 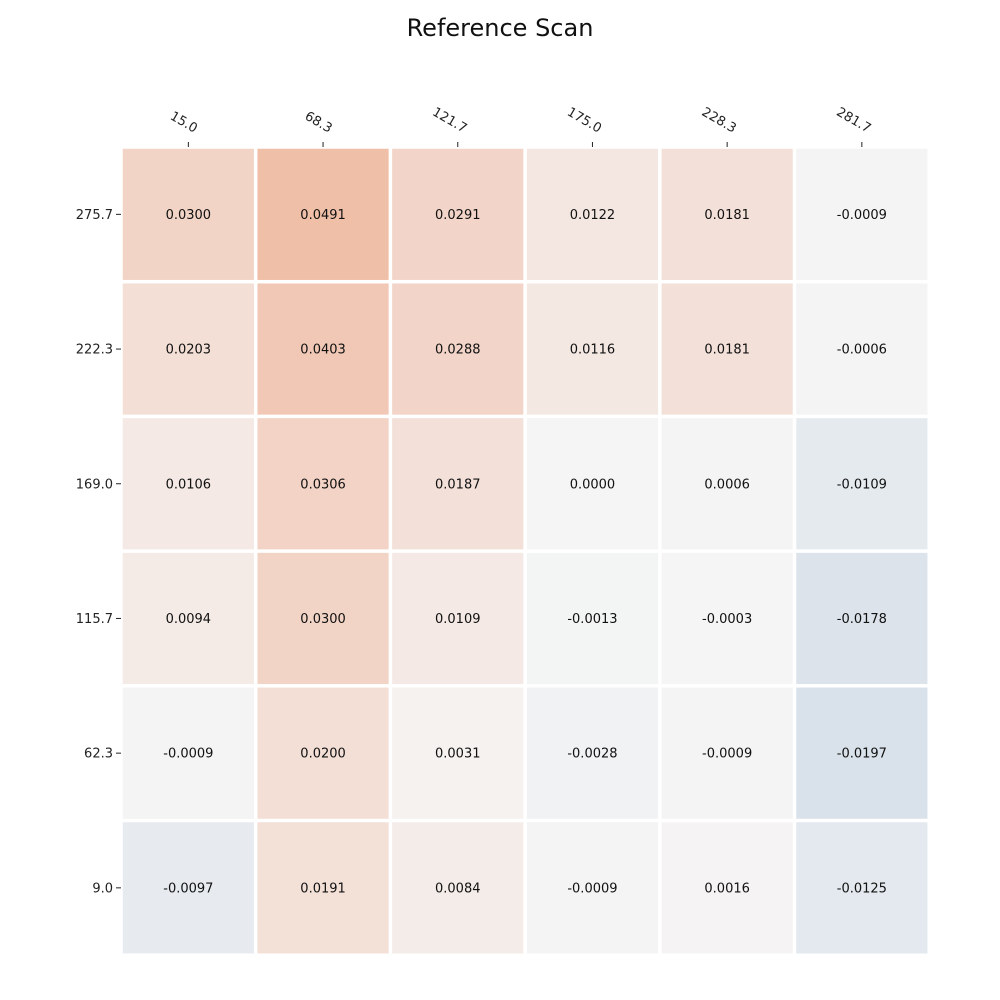 I want to click on heatmap-cell-r4-c0, so click(x=188, y=753).